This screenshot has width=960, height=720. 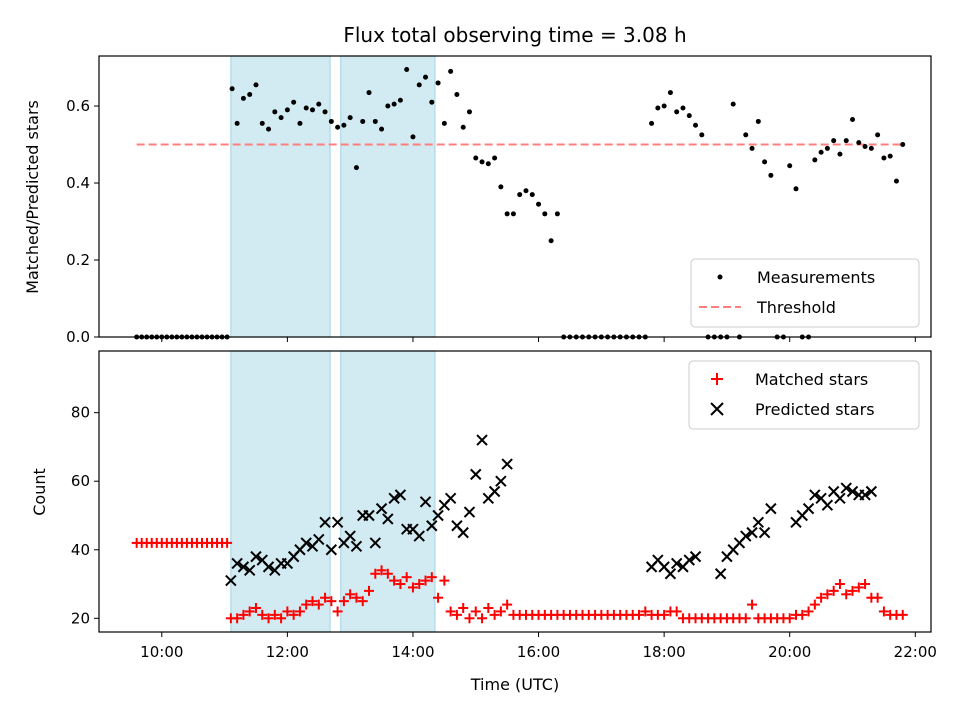 What do you see at coordinates (805, 293) in the screenshot?
I see `top-legend: Measurements Threshold` at bounding box center [805, 293].